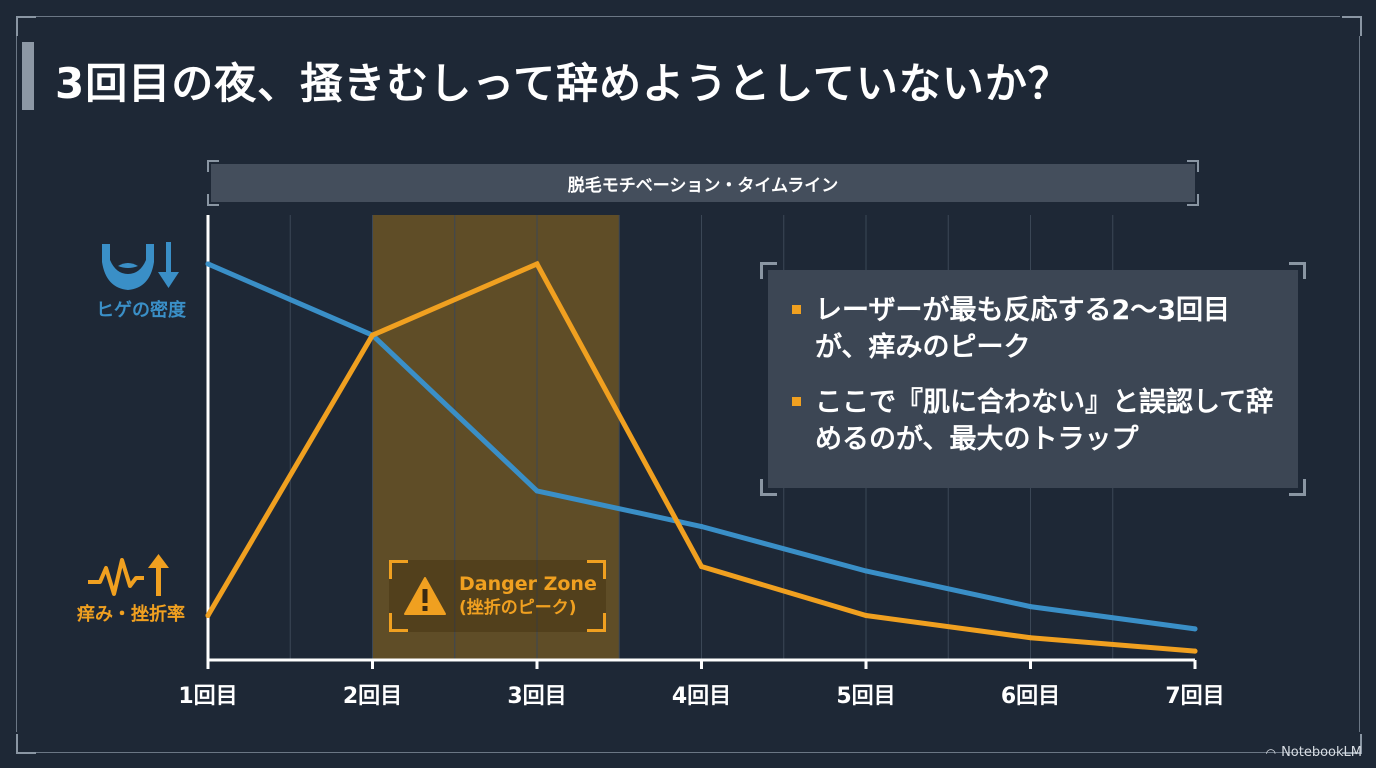  Describe the element at coordinates (26, 26) in the screenshot. I see `frame-corner-tl` at that location.